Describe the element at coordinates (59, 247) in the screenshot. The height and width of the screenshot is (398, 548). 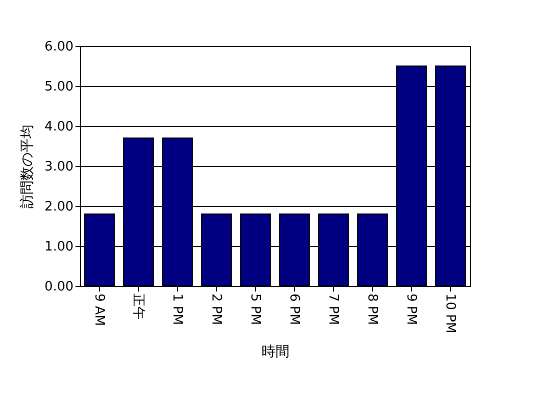
I see `y-tick-label: 1.00` at that location.